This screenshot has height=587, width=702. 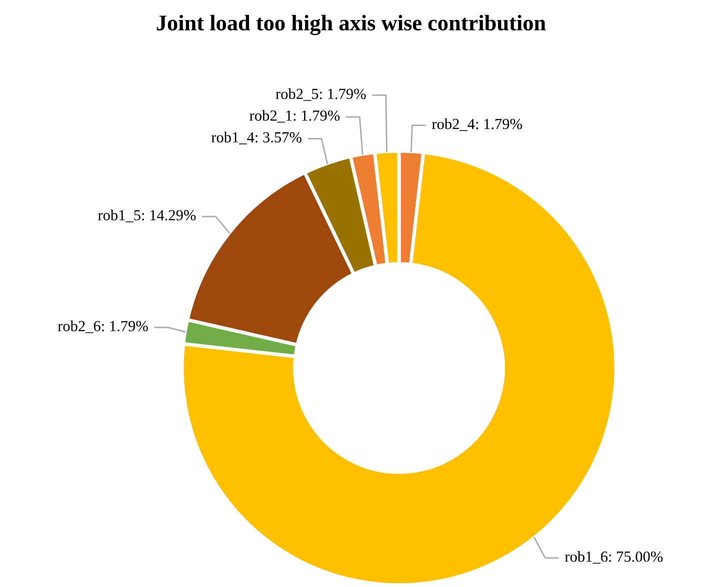 What do you see at coordinates (351, 25) in the screenshot?
I see `chart-title: Joint load too high axis wise contribution` at bounding box center [351, 25].